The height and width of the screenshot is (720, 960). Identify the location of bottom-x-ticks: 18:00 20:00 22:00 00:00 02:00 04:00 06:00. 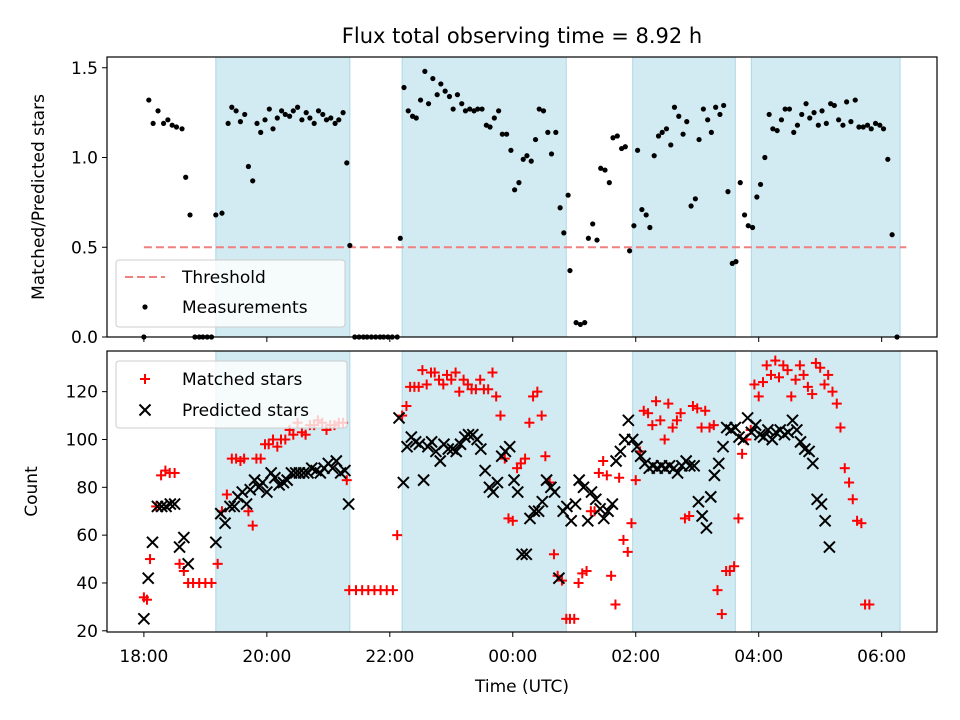
(512, 649).